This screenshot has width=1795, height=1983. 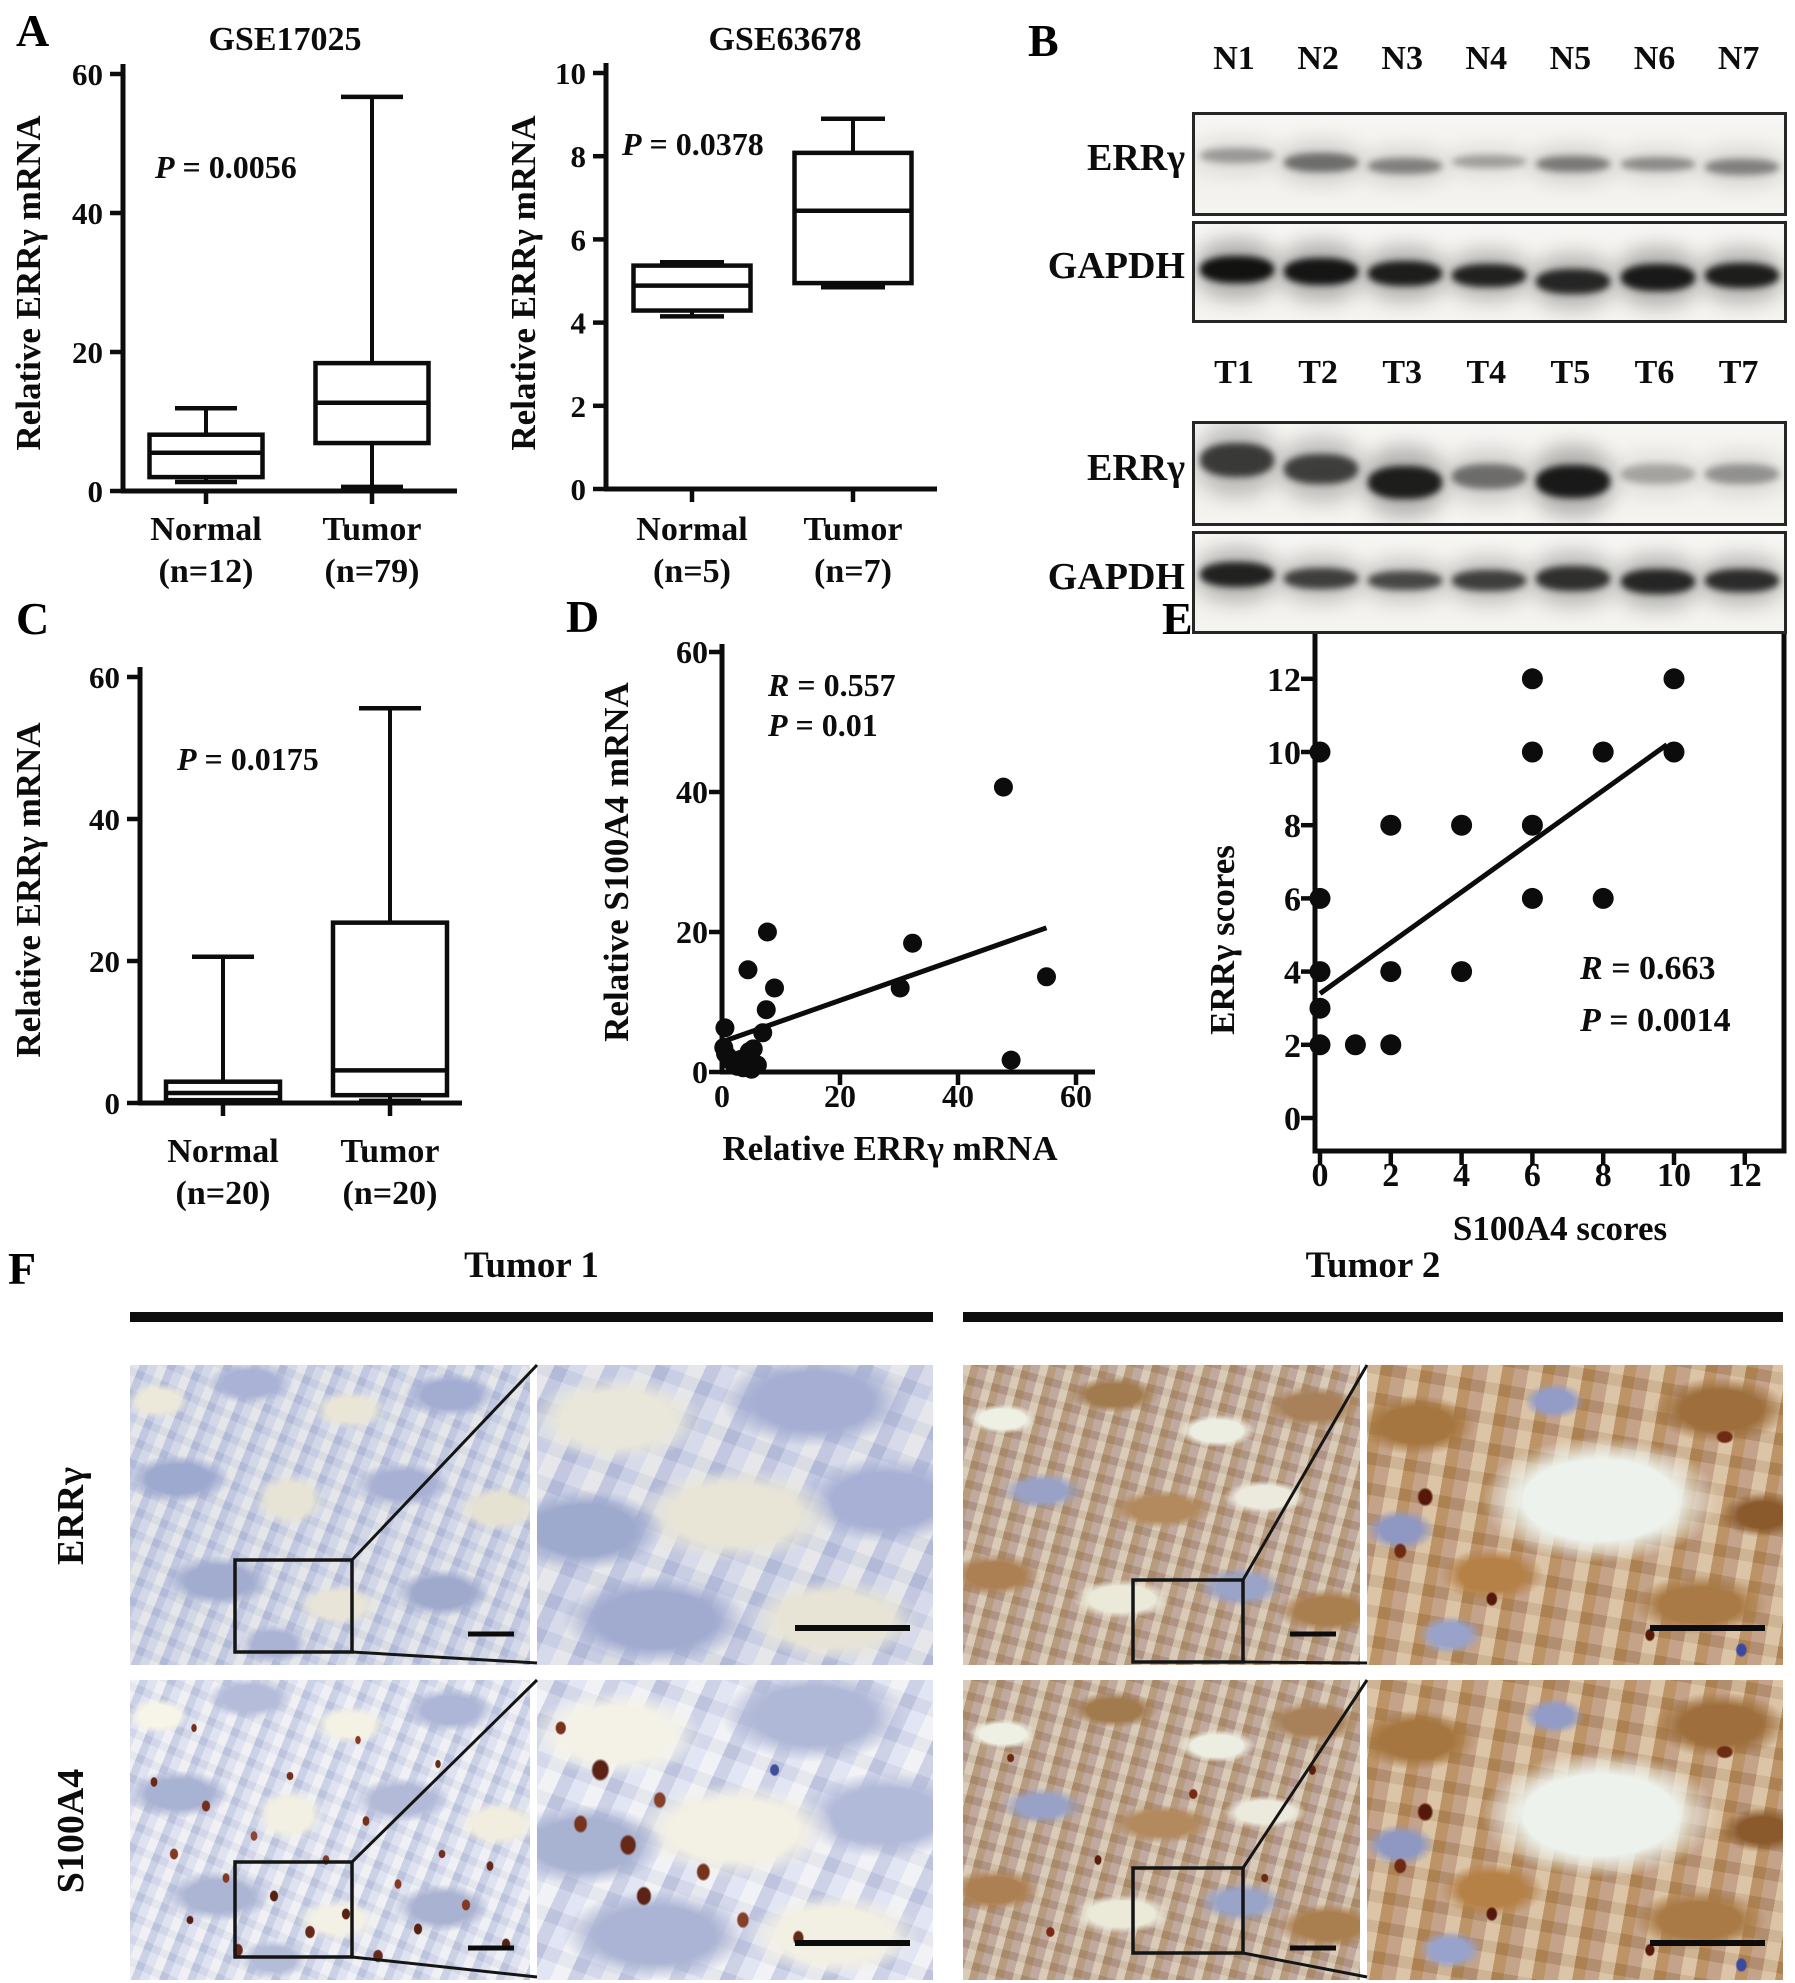 What do you see at coordinates (531, 1265) in the screenshot?
I see `tumor1-title: Tumor 1` at bounding box center [531, 1265].